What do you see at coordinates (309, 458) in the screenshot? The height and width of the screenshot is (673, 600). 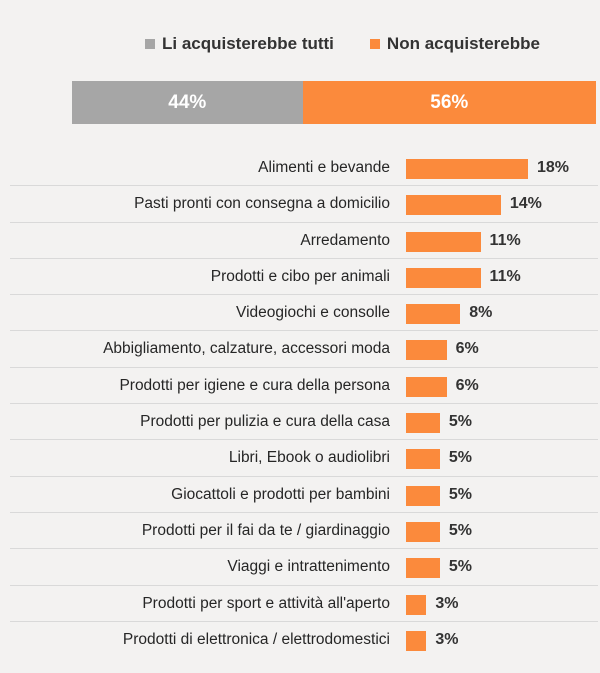 I see `category-label: Libri, Ebook o audiolibri` at bounding box center [309, 458].